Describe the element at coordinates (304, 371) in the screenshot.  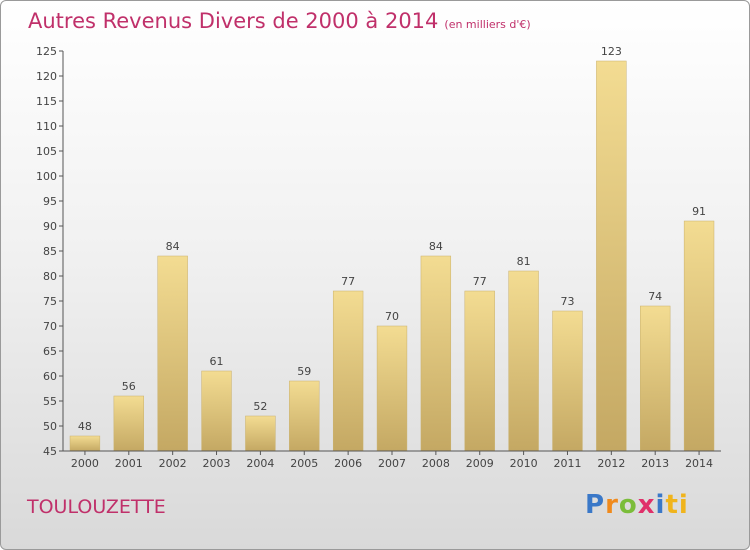
I see `bar-value-label: 59` at that location.